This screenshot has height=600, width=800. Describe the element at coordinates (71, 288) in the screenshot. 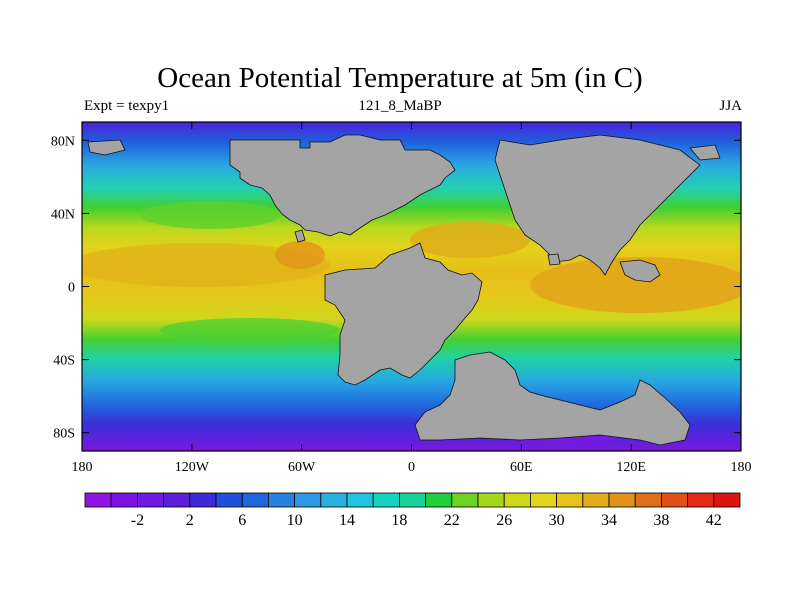

I see `lat-tick-label: 0` at that location.